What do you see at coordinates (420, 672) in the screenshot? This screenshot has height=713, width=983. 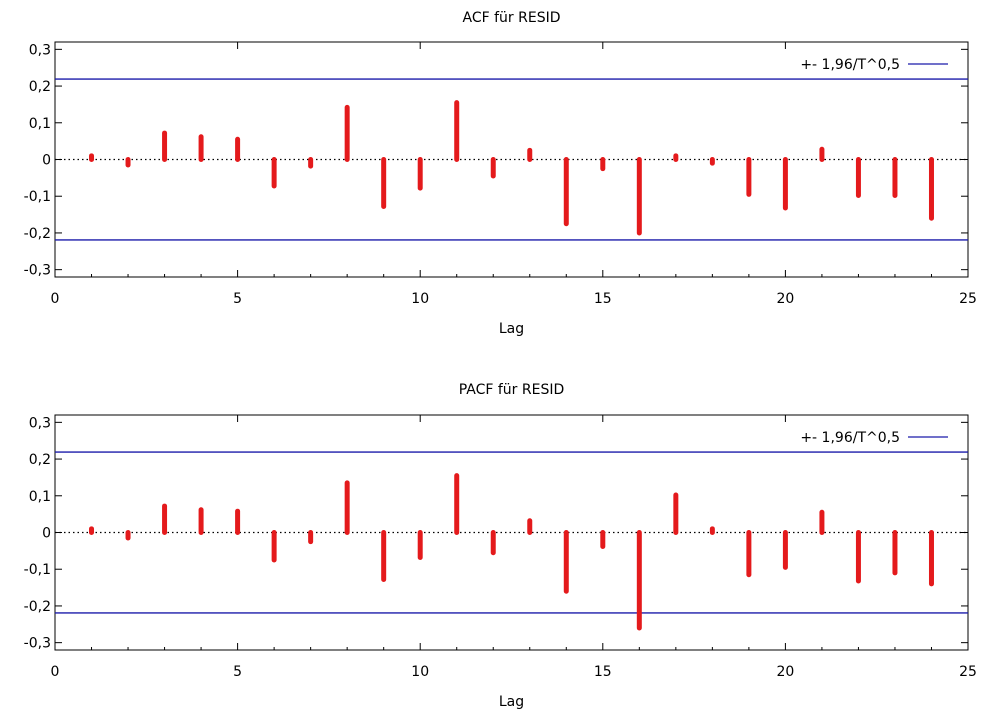 I see `pacf-x-tick-label: 10` at bounding box center [420, 672].